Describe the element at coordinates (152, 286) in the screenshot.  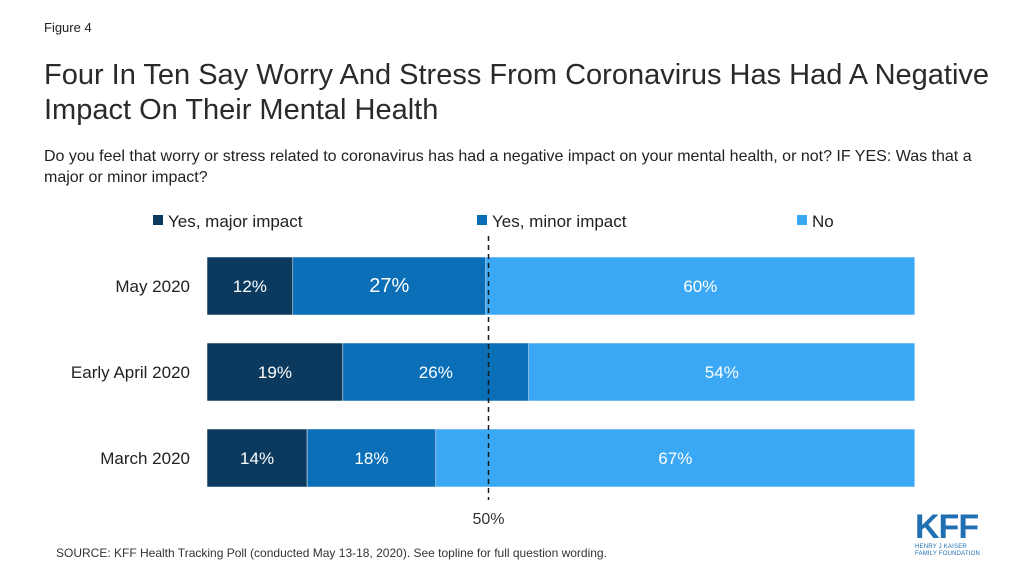
I see `category-label: May 2020` at that location.